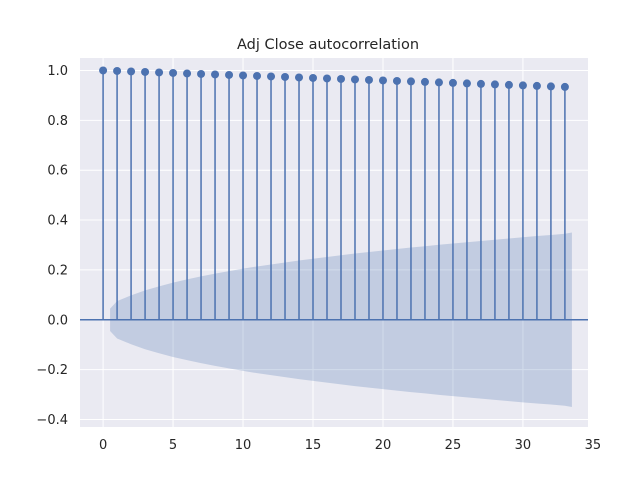 Image resolution: width=640 pixels, height=480 pixels. I want to click on chart-title: Adj Close autocorrelation, so click(328, 45).